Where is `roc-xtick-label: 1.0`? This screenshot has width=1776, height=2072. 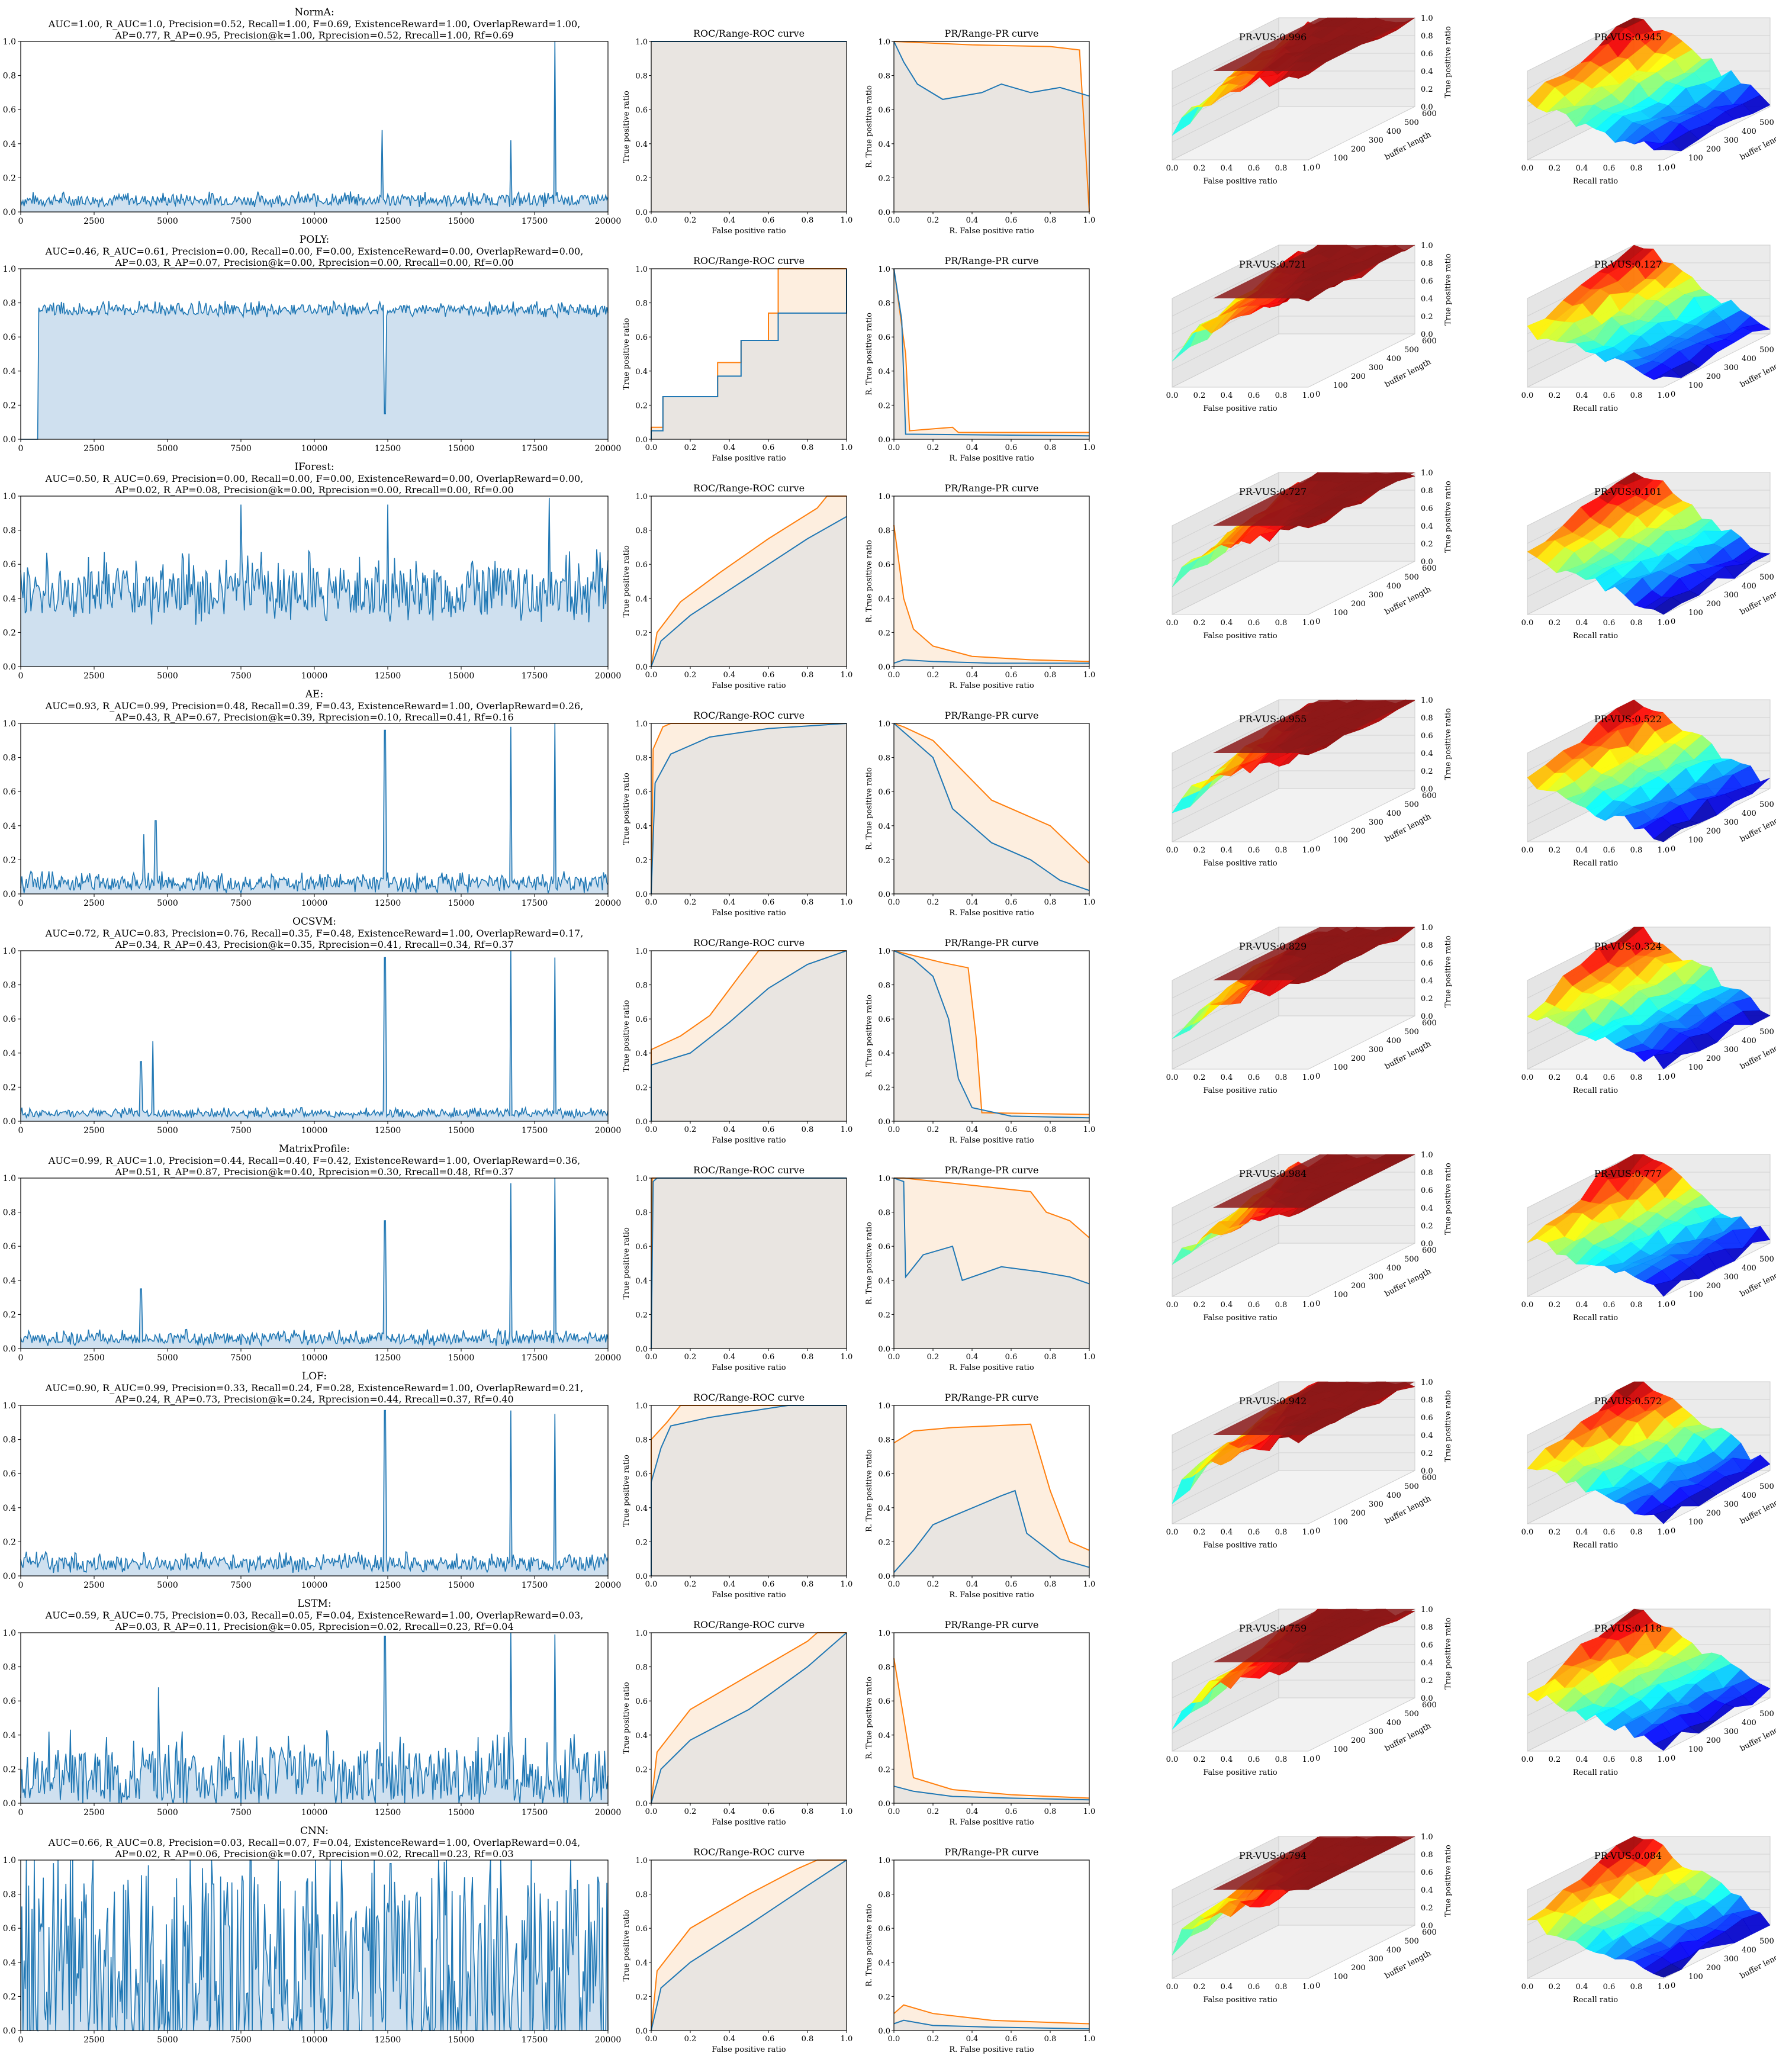
roc-xtick-label: 1.0 is located at coordinates (847, 1584).